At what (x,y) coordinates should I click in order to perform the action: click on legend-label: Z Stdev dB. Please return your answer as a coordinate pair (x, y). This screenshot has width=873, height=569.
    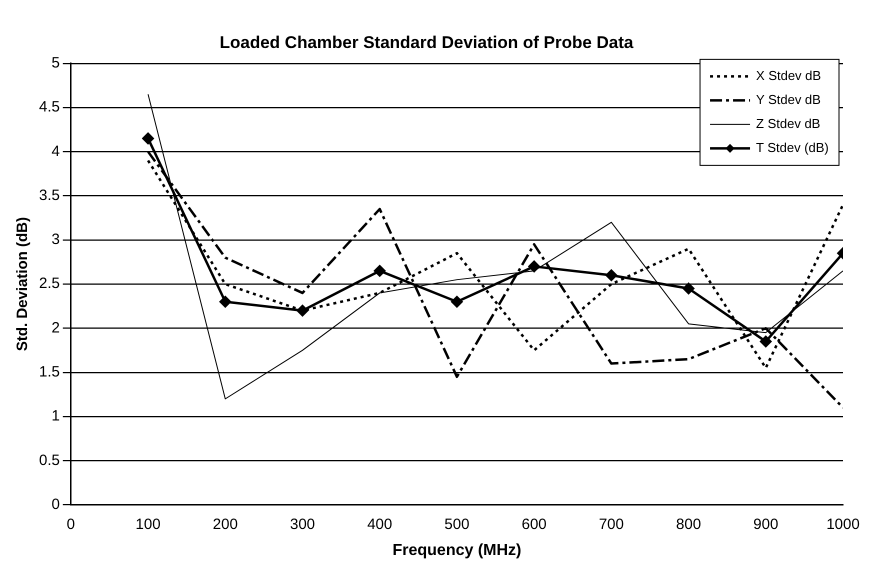
    Looking at the image, I should click on (788, 123).